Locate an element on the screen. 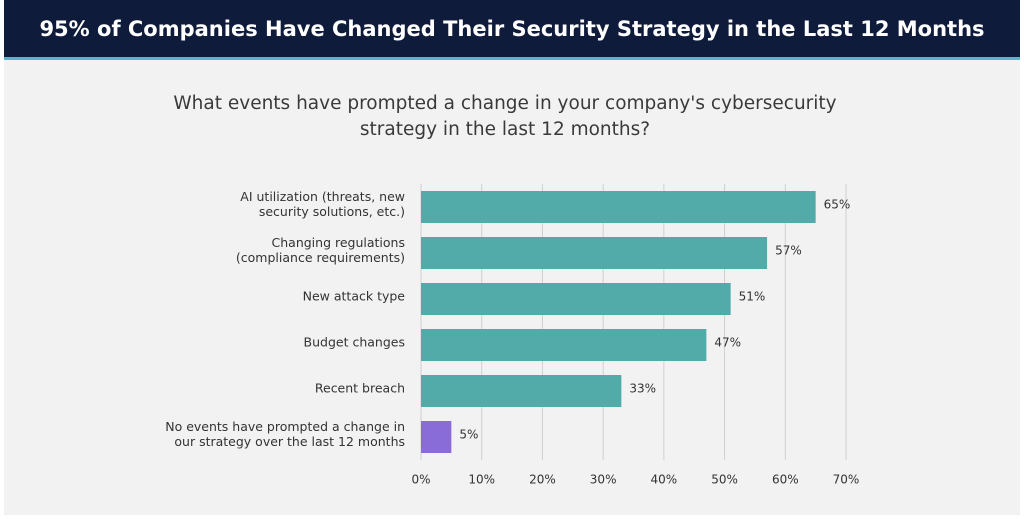 The image size is (1024, 519). category-label: No events have prompted a change in is located at coordinates (285, 426).